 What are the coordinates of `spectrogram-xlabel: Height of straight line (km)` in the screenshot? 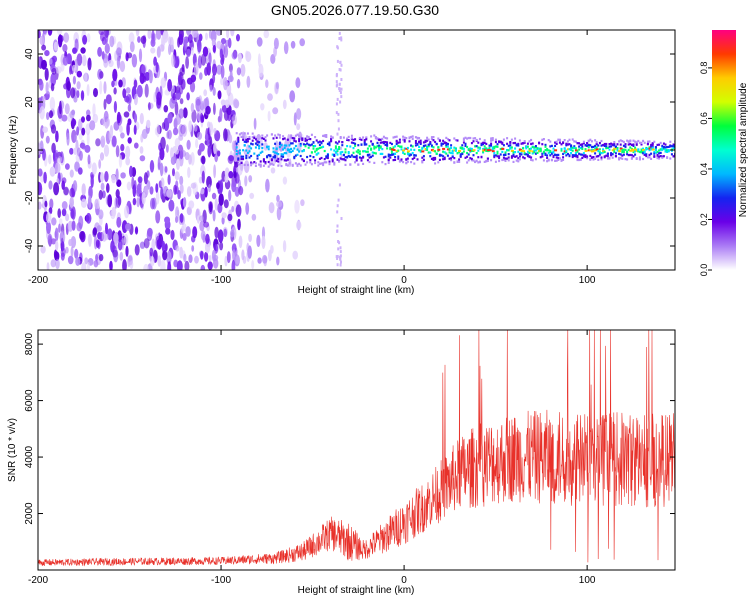 It's located at (356, 290).